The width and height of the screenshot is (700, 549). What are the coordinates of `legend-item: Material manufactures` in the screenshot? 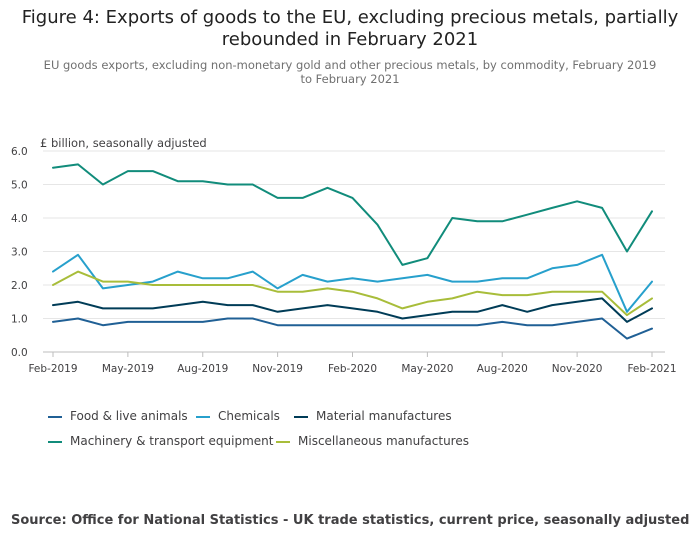 It's located at (373, 416).